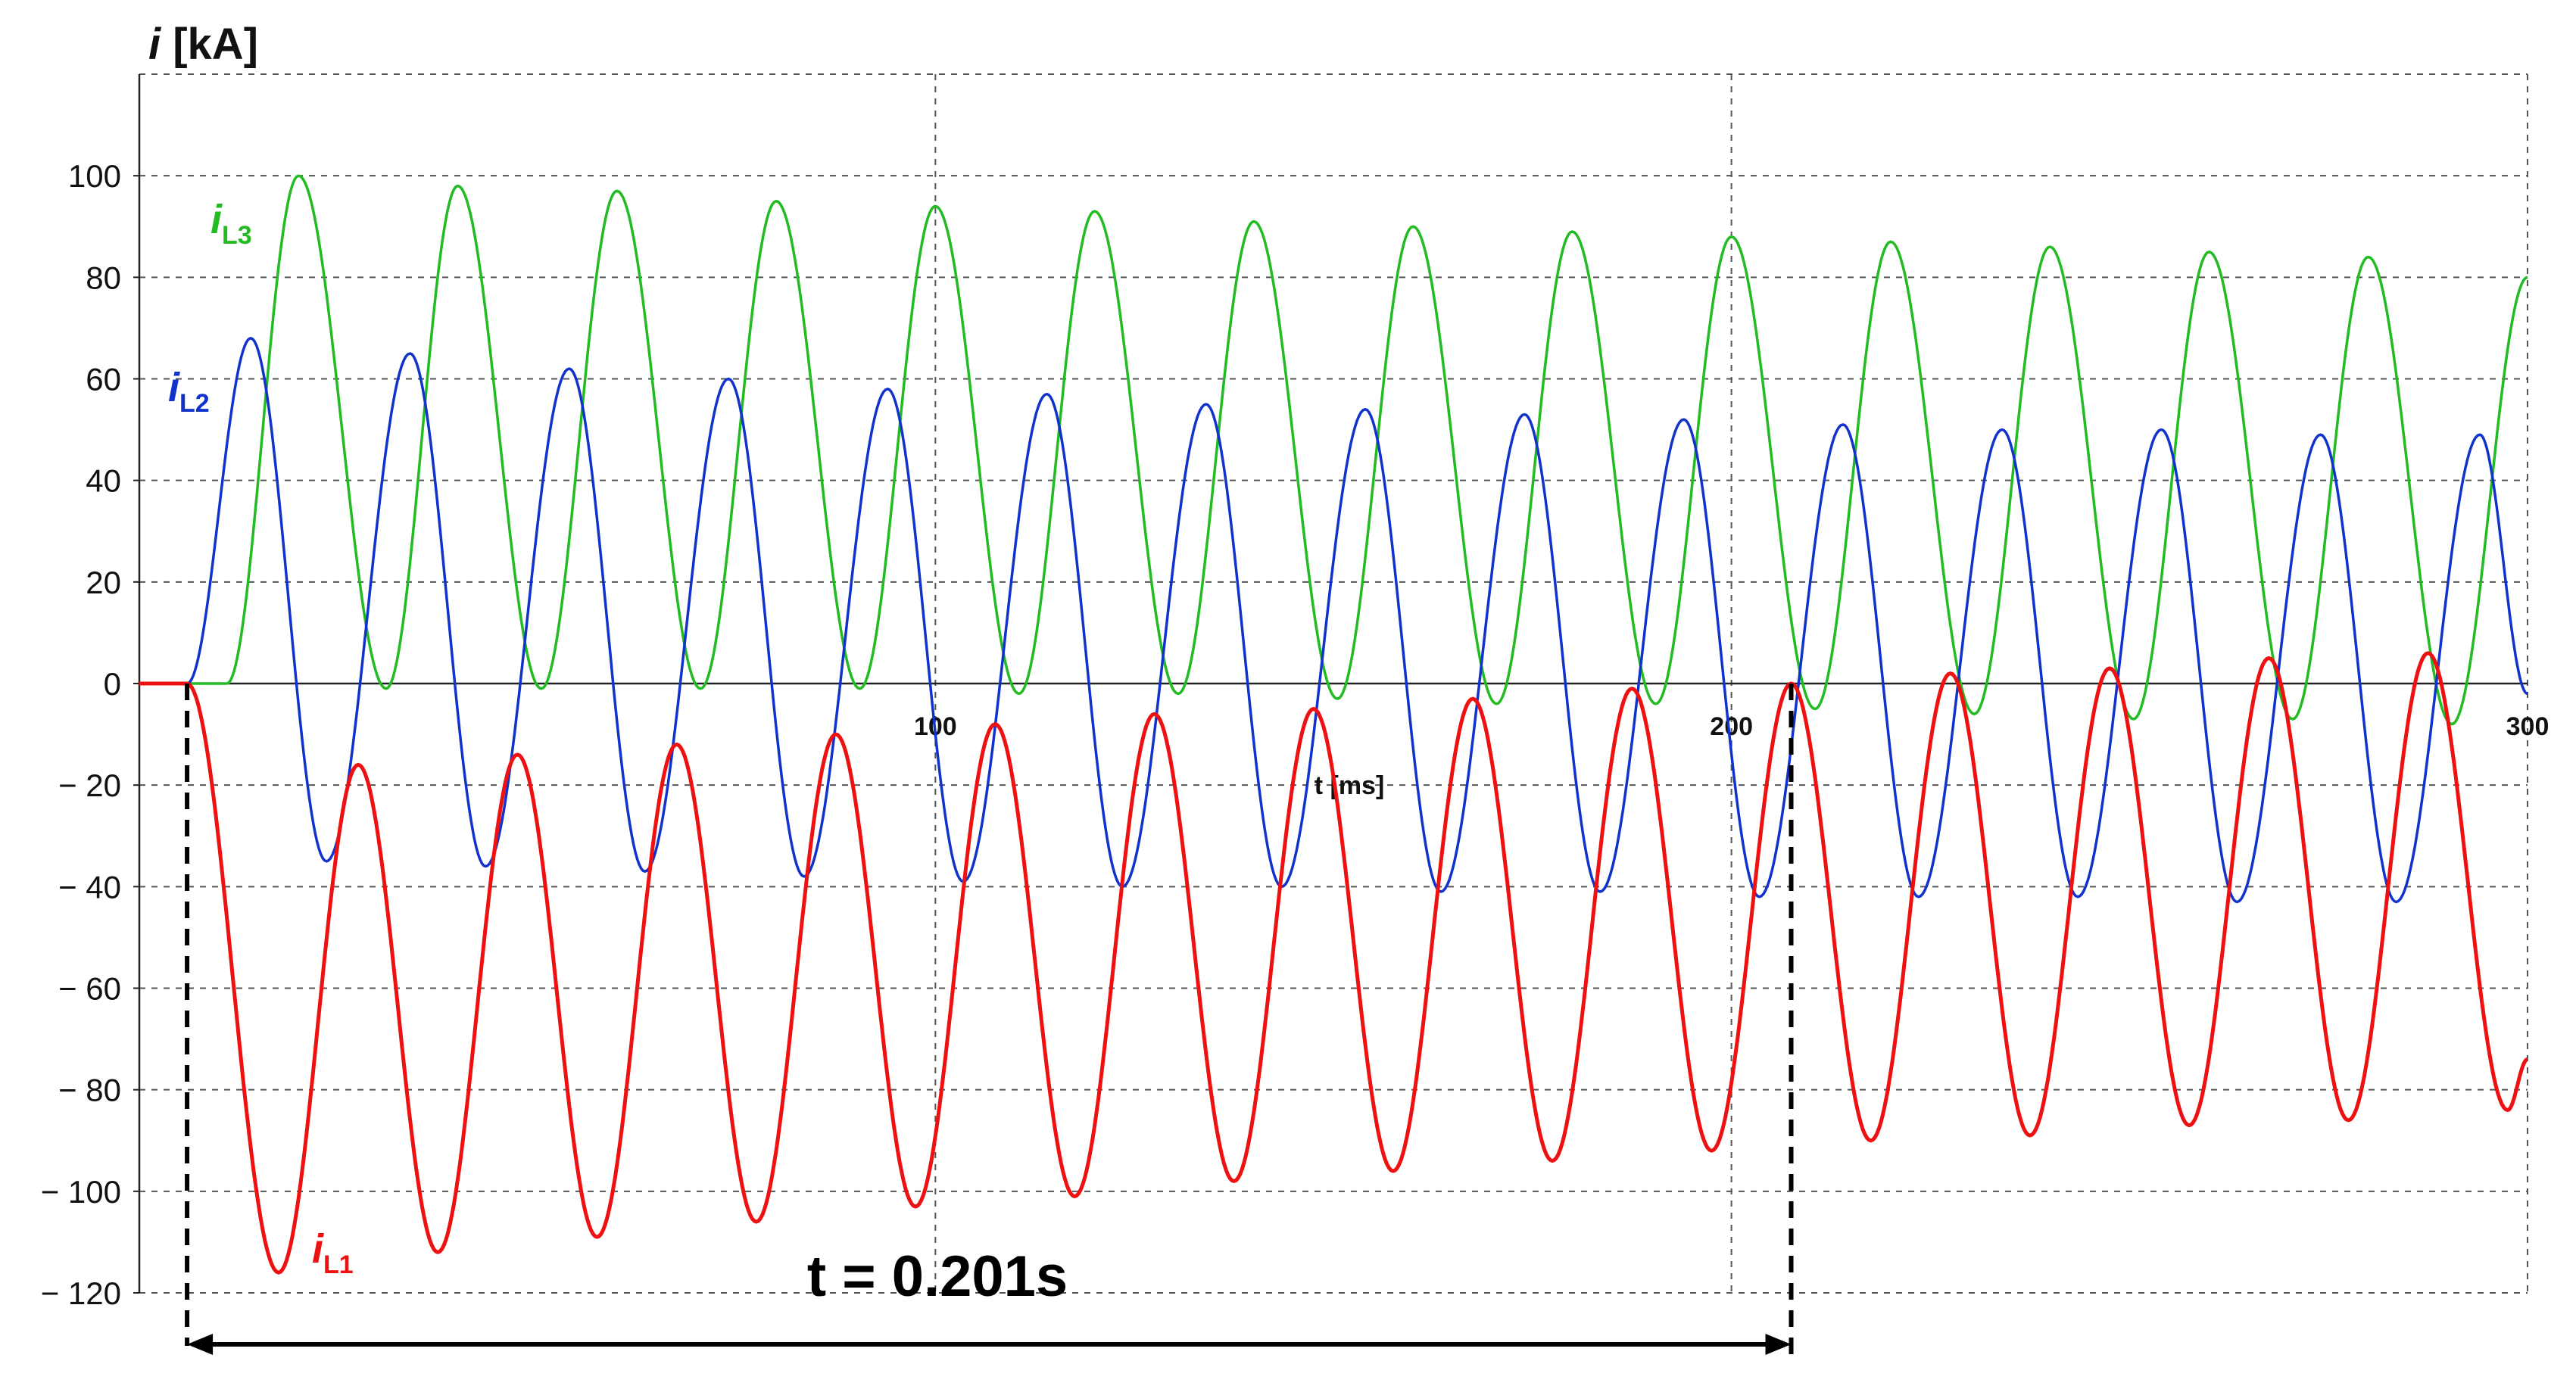 This screenshot has width=2576, height=1389. I want to click on annotation-text: t = 0.201s, so click(937, 1276).